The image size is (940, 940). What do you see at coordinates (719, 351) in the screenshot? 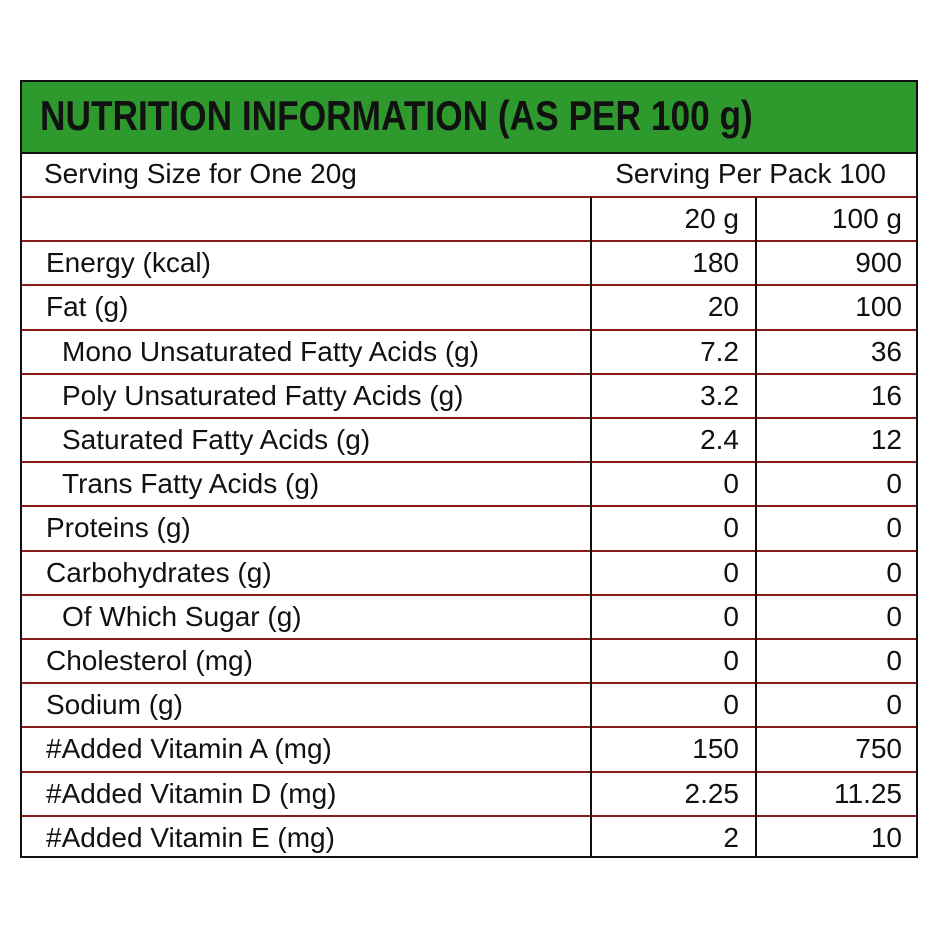
I see `row-value: 7.2` at bounding box center [719, 351].